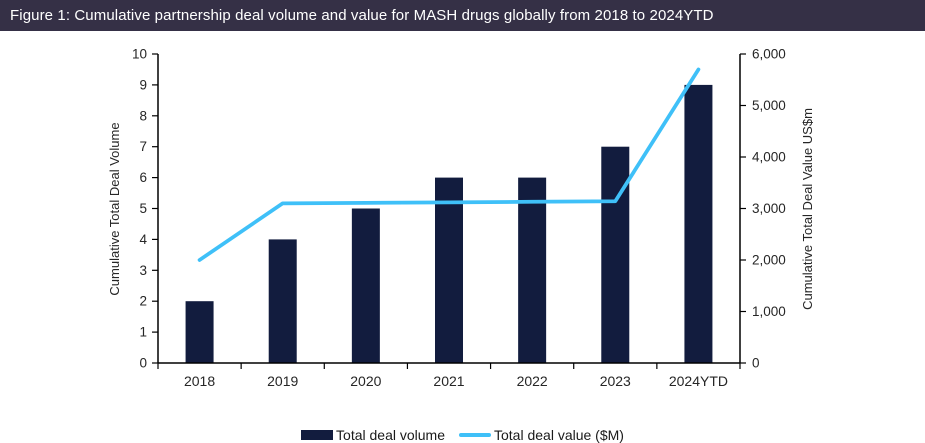 The height and width of the screenshot is (443, 925). What do you see at coordinates (365, 285) in the screenshot?
I see `bar-2020` at bounding box center [365, 285].